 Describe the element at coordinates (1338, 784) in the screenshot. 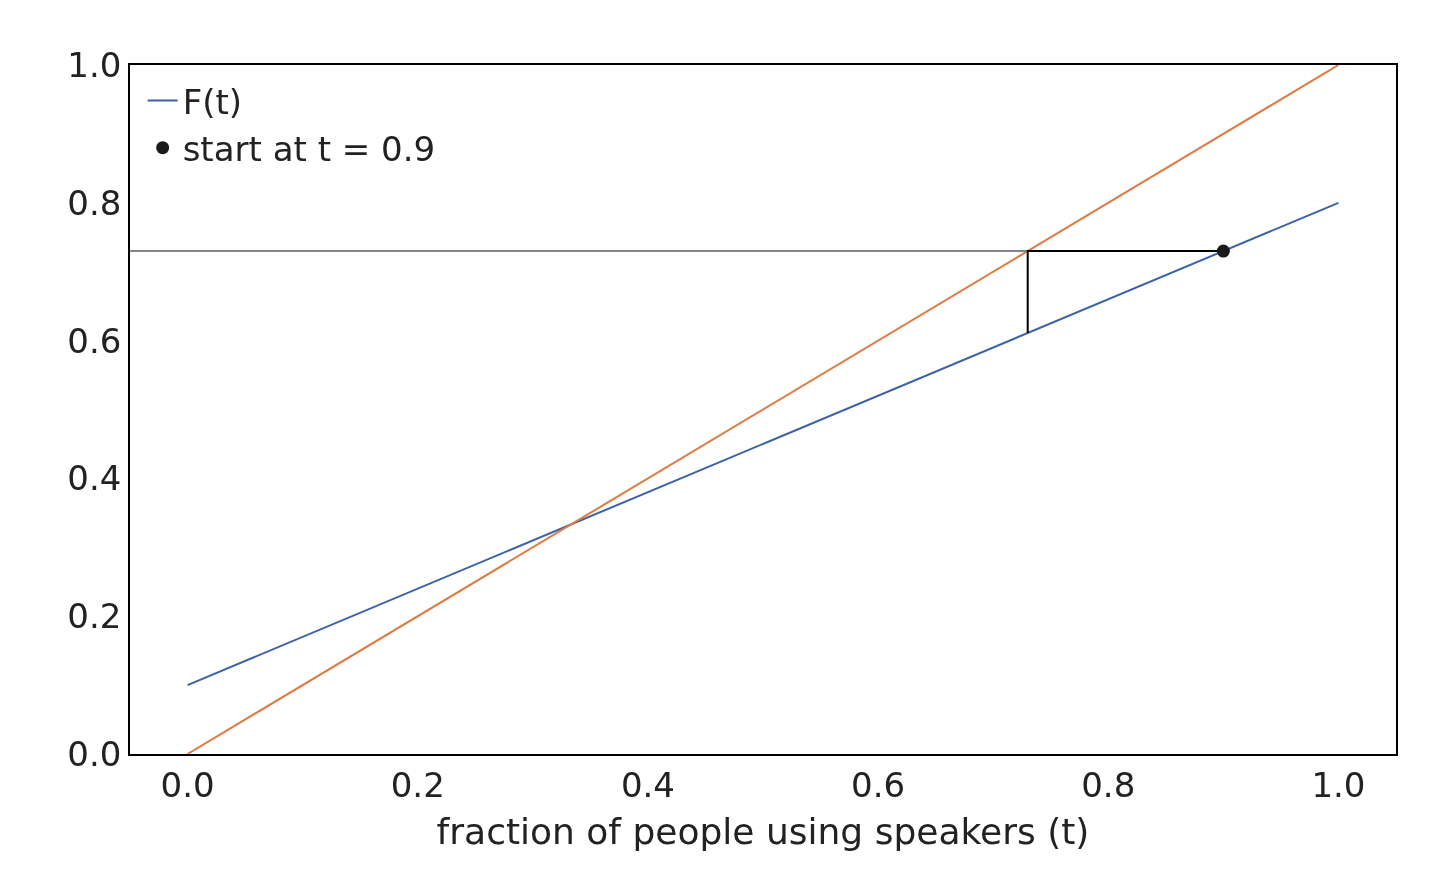

I see `x-tick-label: 1.0` at that location.